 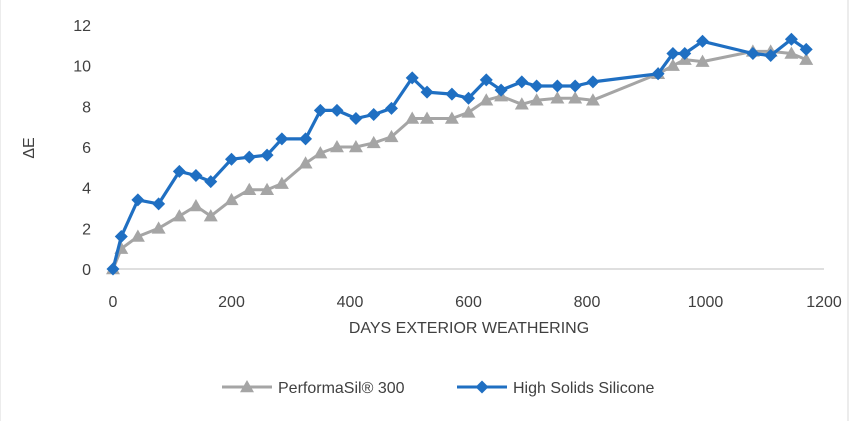 I want to click on y-tick-label: 6, so click(x=86, y=148).